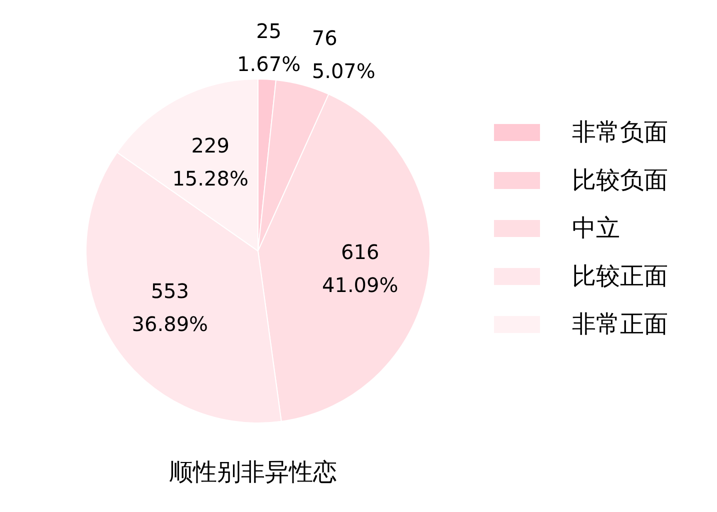 Image resolution: width=717 pixels, height=512 pixels. What do you see at coordinates (269, 47) in the screenshot?
I see `data-label: 25 1.67%` at bounding box center [269, 47].